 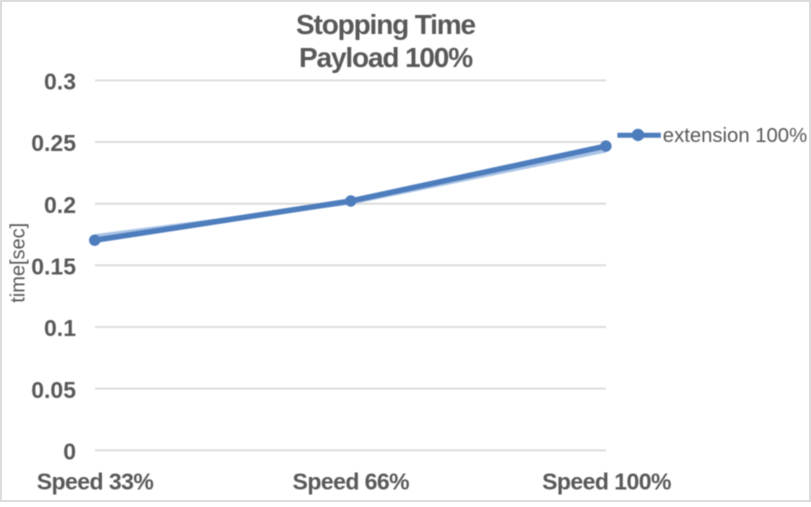 I want to click on svg-text: time[sec], so click(x=18, y=263).